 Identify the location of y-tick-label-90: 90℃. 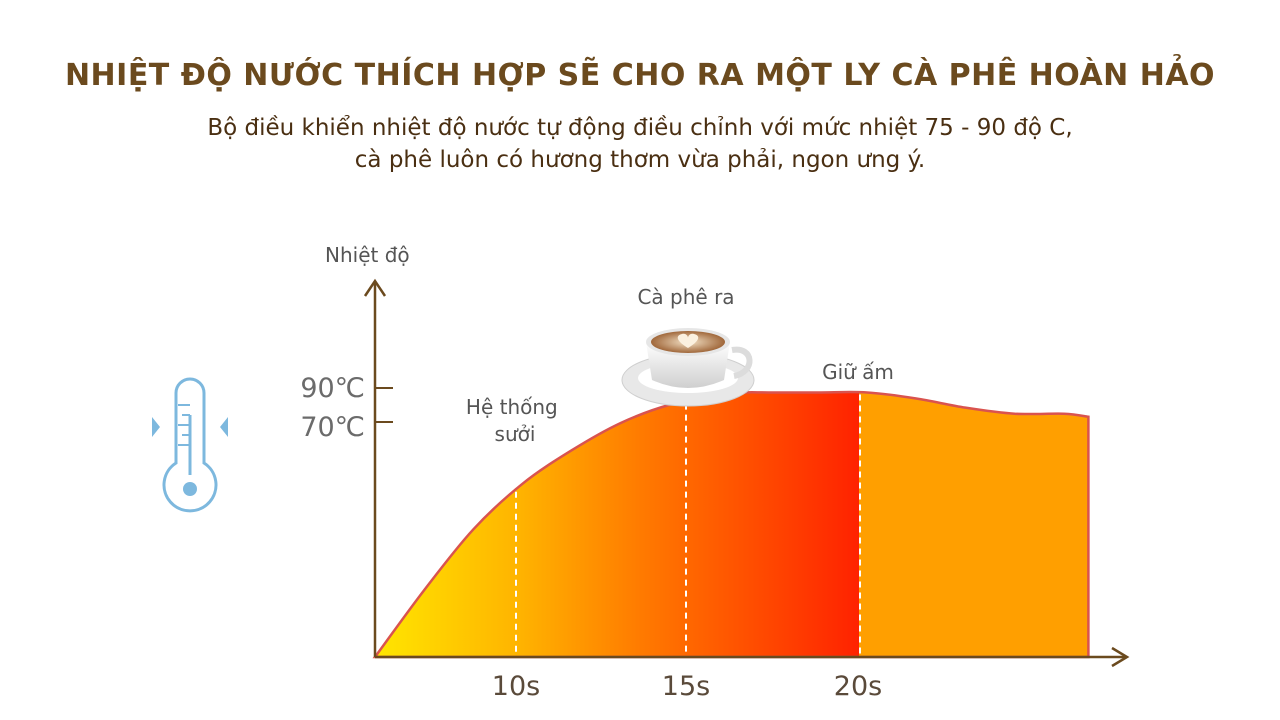
(332, 388).